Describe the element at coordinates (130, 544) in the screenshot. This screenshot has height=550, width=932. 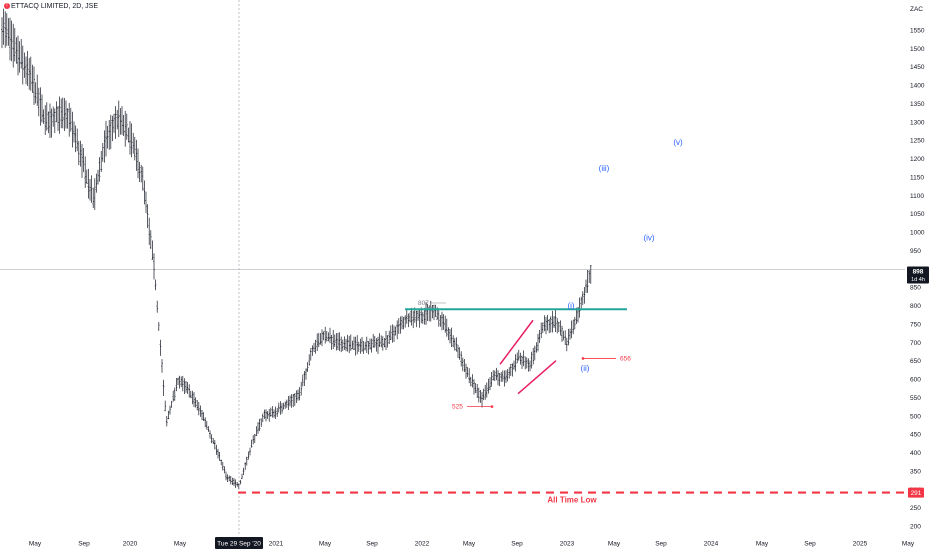
I see `x-tick-label: 2020` at that location.